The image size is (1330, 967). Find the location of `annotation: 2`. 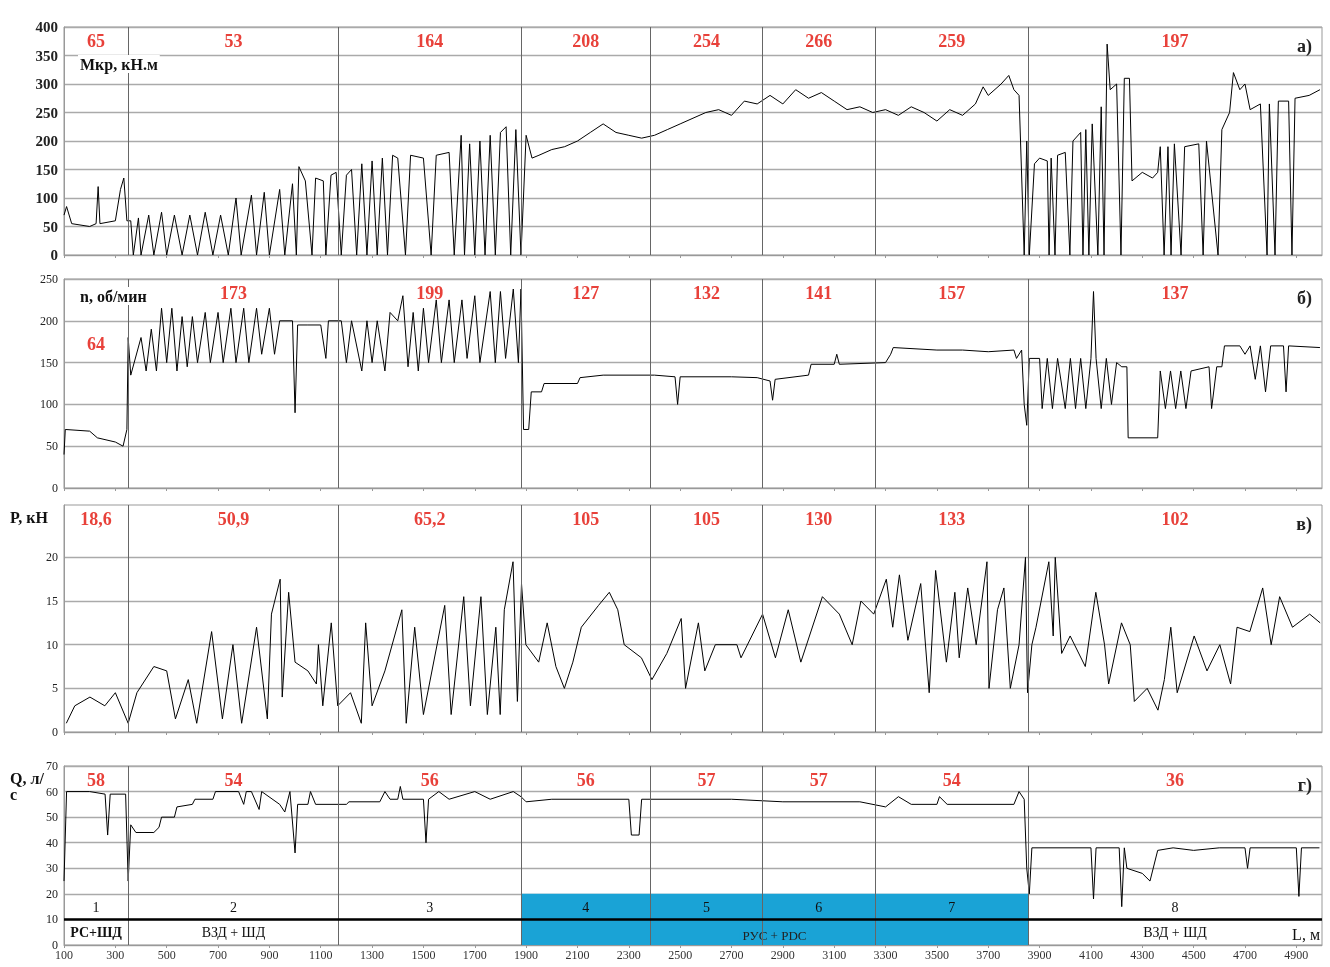

annotation: 2 is located at coordinates (233, 907).